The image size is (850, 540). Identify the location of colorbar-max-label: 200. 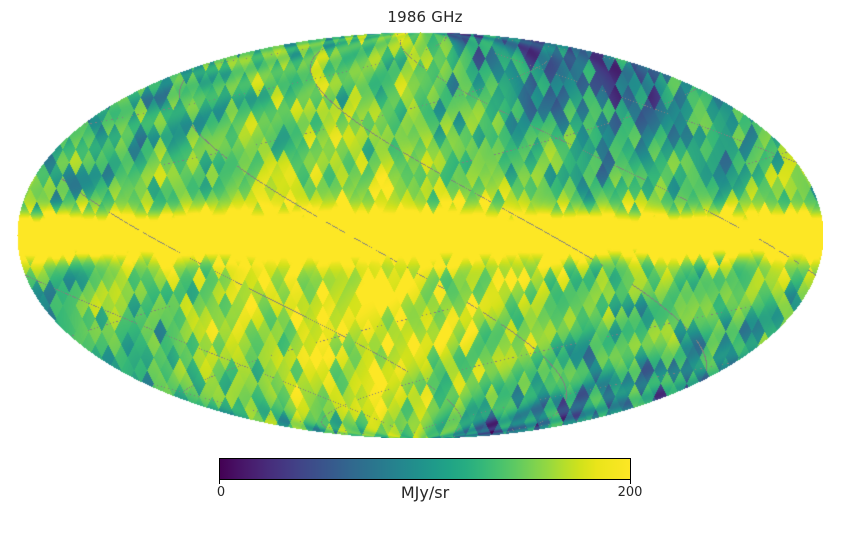
(630, 492).